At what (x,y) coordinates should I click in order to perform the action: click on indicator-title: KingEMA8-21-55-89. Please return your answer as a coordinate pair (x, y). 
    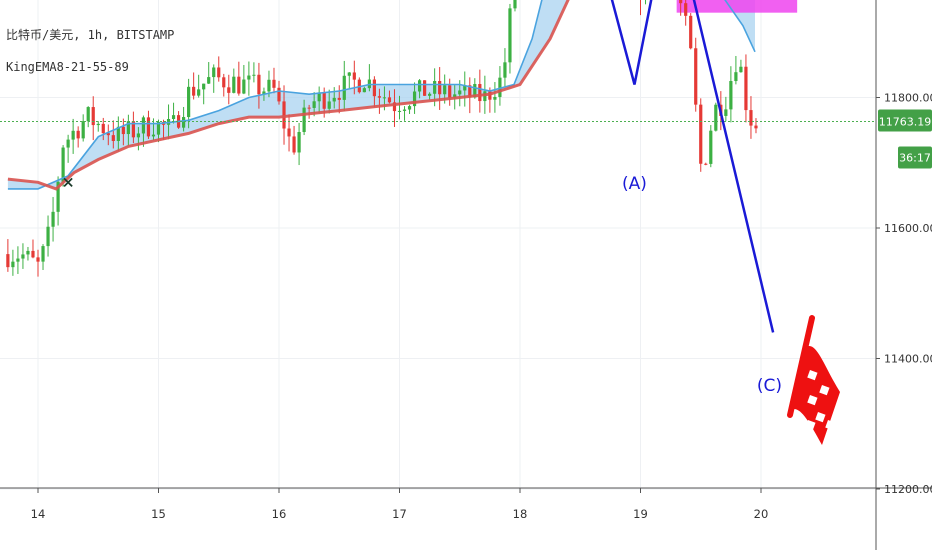
    Looking at the image, I should click on (67, 67).